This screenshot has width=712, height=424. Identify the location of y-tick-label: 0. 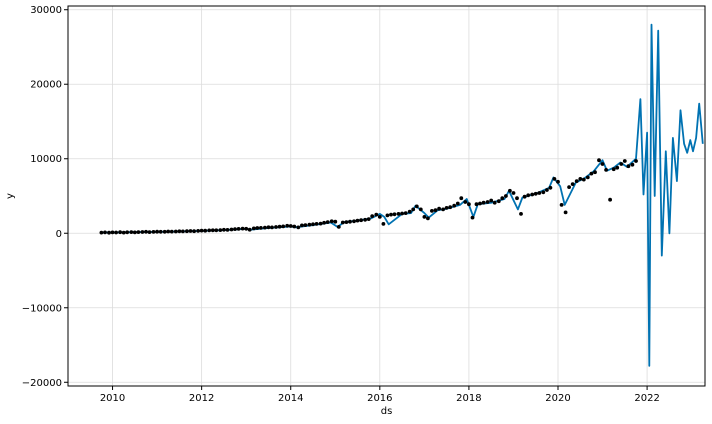
(59, 234).